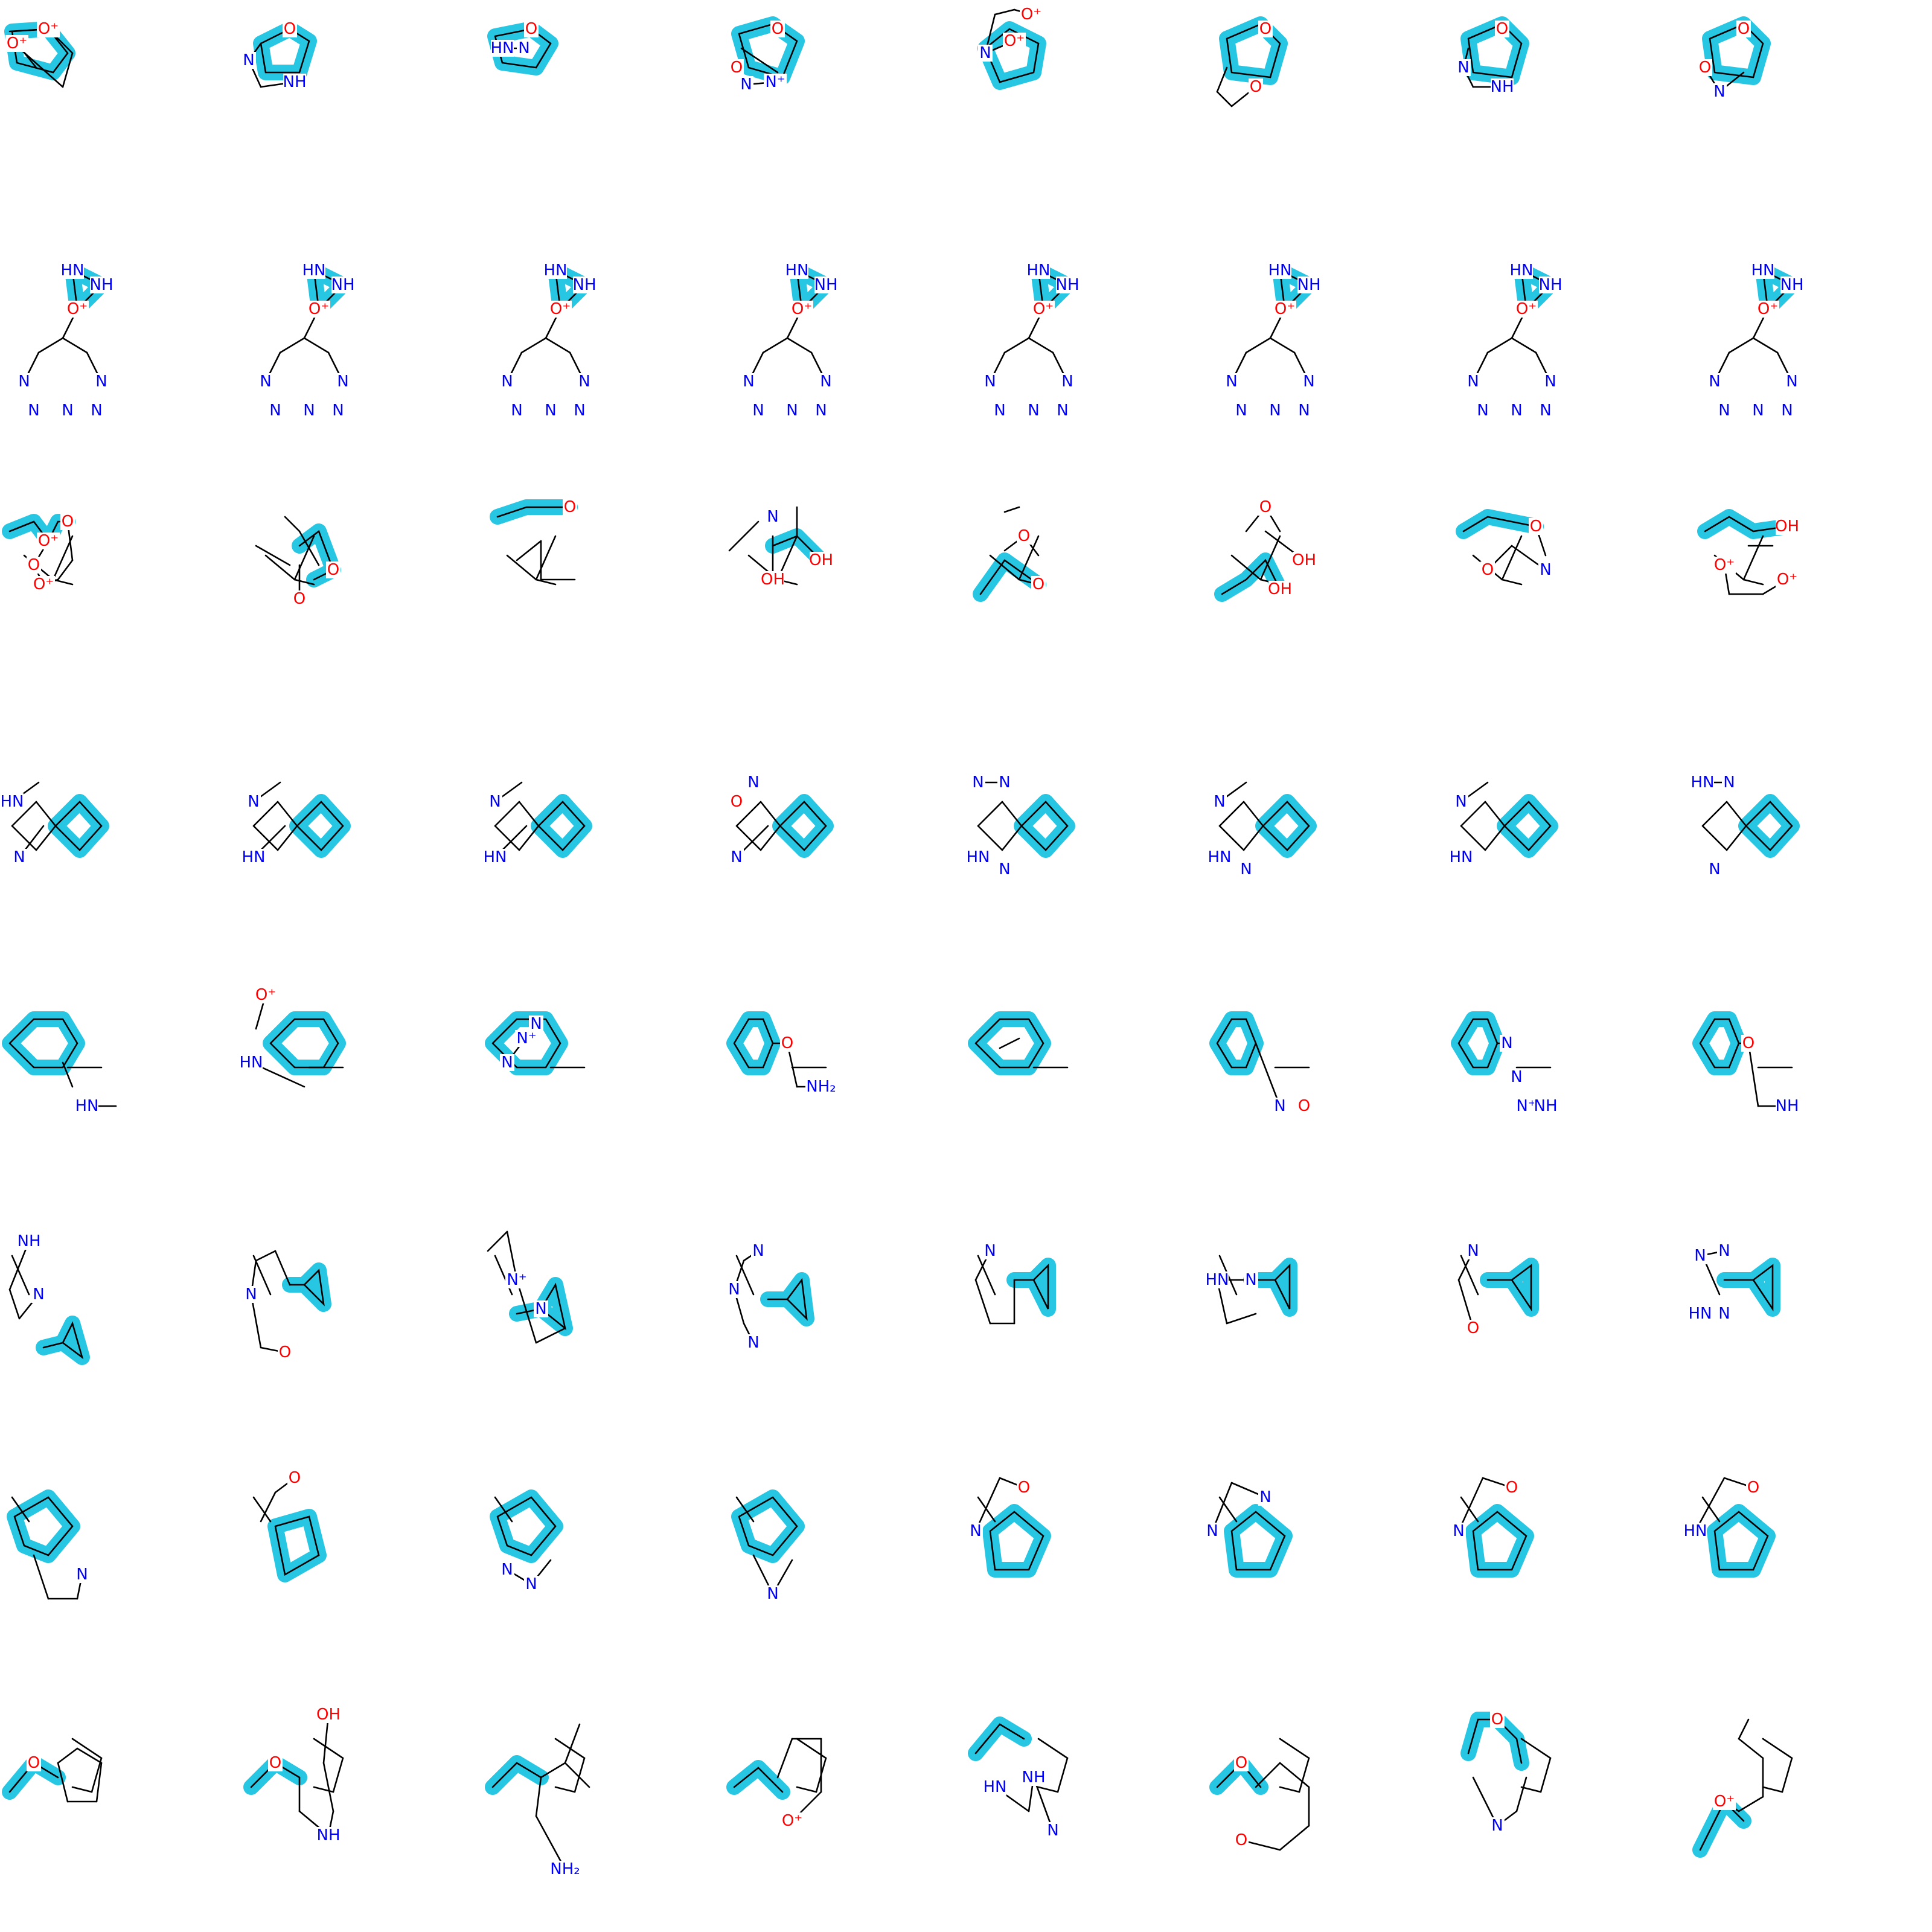 The height and width of the screenshot is (1932, 1932). What do you see at coordinates (121, 603) in the screenshot?
I see `molecule-cell: O O⁺ O O⁺` at bounding box center [121, 603].